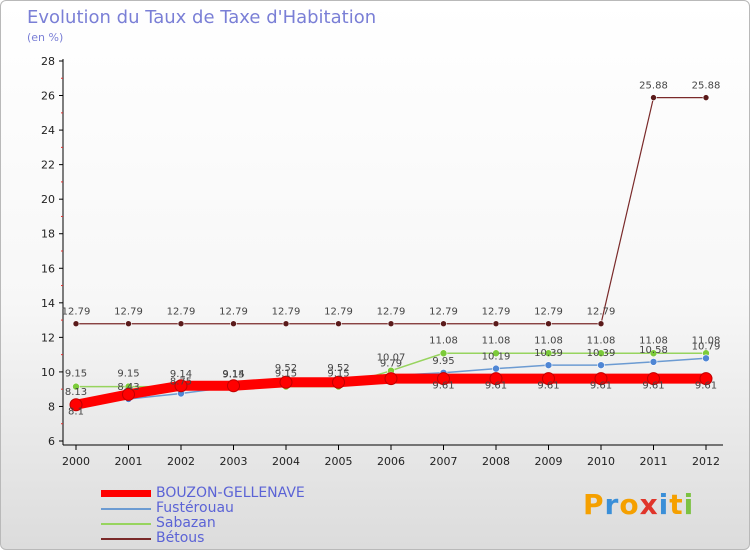 This screenshot has width=750, height=550. What do you see at coordinates (45, 37) in the screenshot?
I see `chart-unit-label: (en %)` at bounding box center [45, 37].